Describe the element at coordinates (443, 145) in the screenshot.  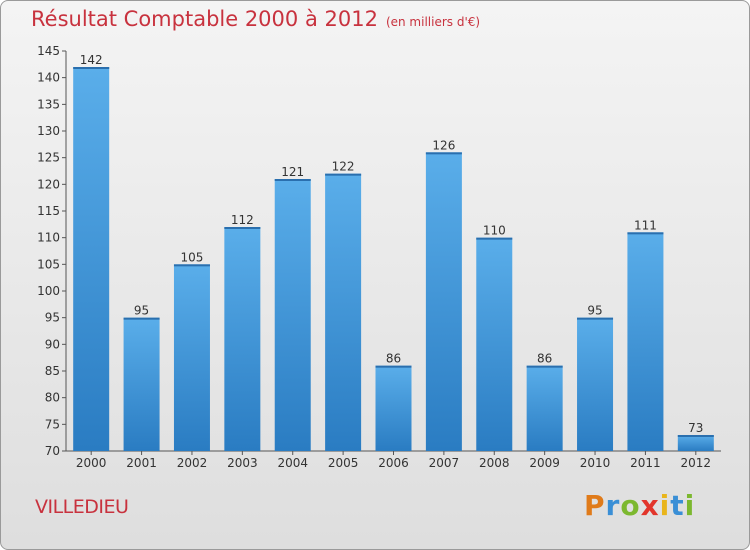
I see `data-label: 126` at that location.